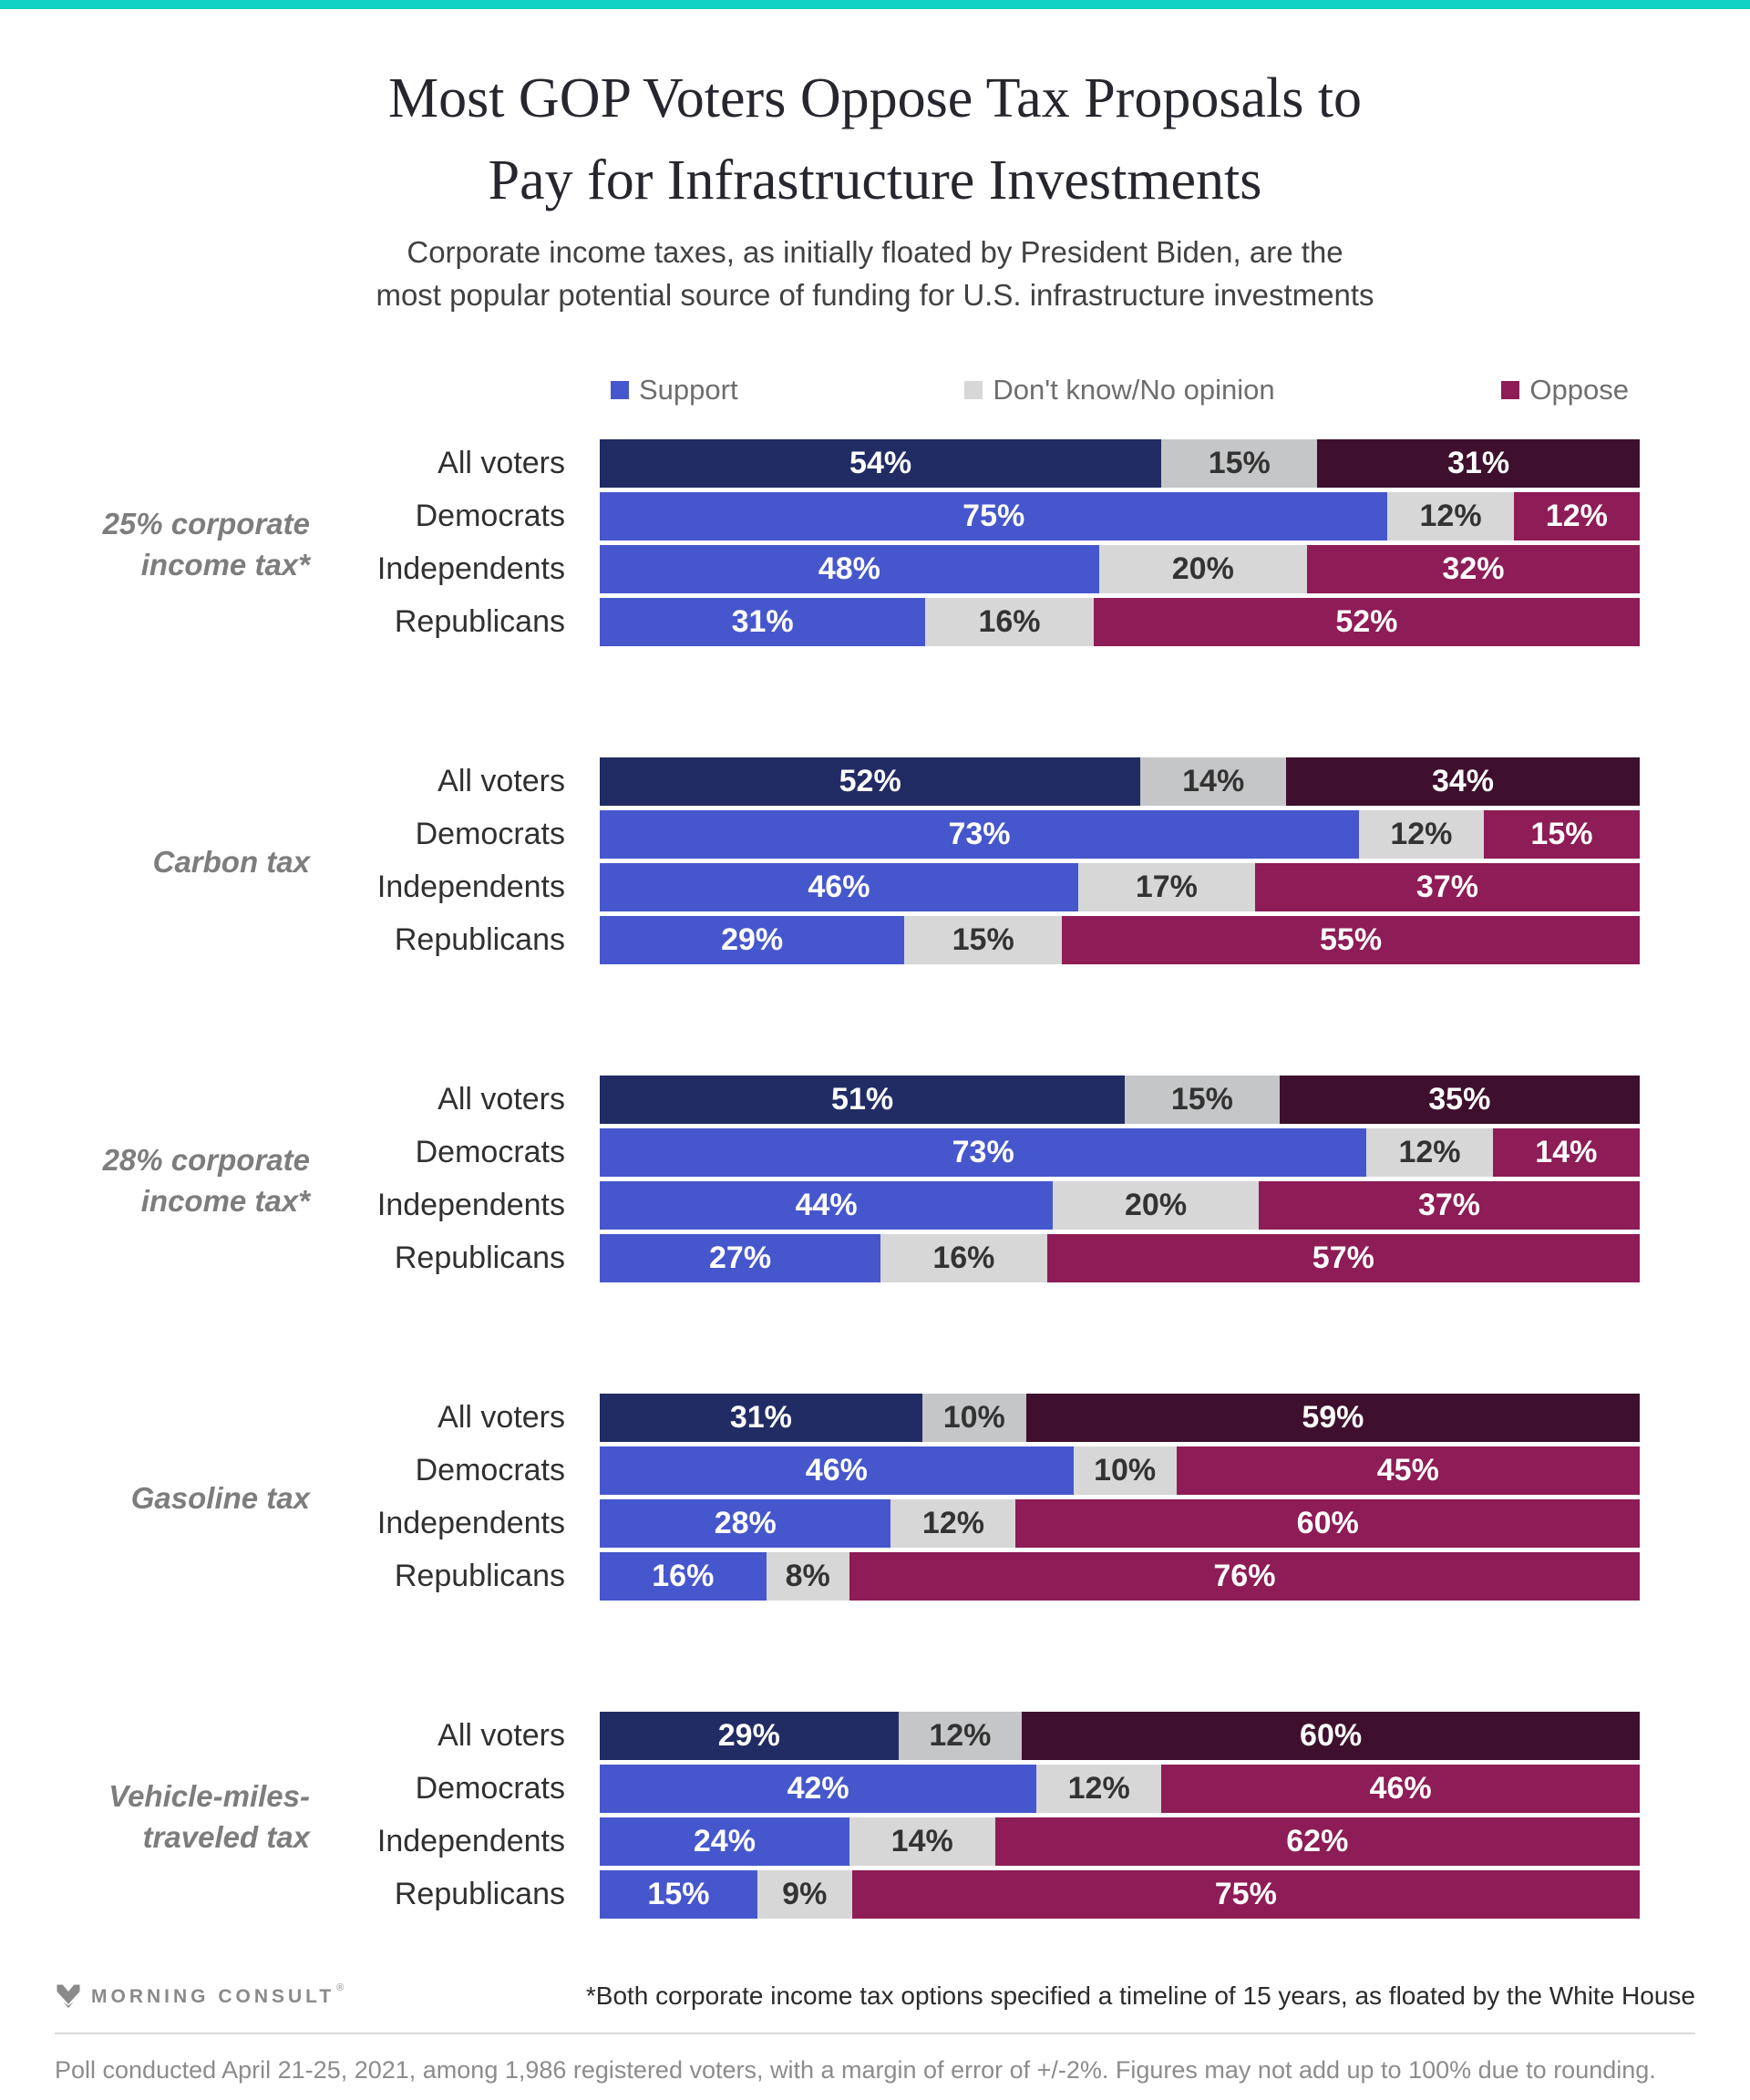  I want to click on legend-item-oppose: Oppose, so click(1565, 391).